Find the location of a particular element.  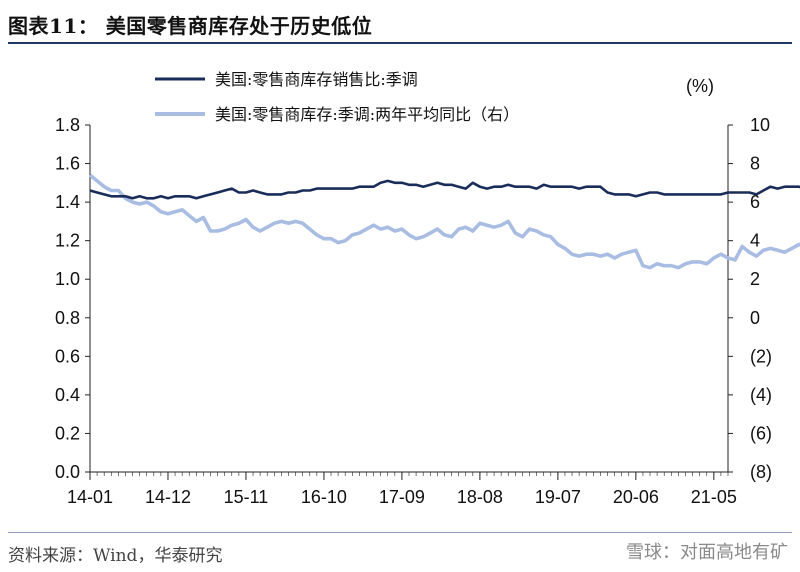

x-tick-label: 14-12 is located at coordinates (168, 497).